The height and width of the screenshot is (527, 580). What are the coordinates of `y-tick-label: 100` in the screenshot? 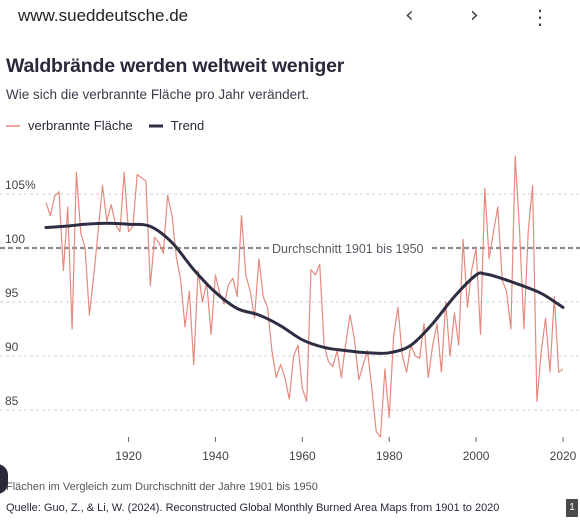 It's located at (15, 239).